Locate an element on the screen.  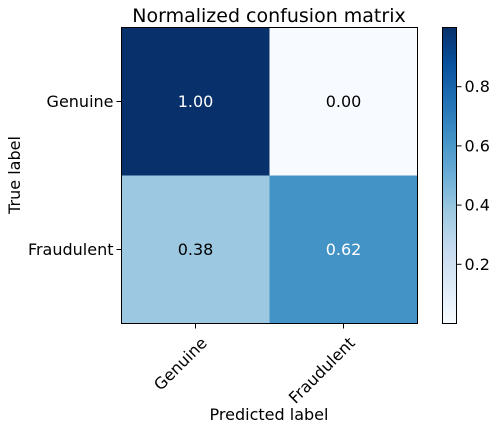
x-tick-label: Genuine is located at coordinates (180, 363).